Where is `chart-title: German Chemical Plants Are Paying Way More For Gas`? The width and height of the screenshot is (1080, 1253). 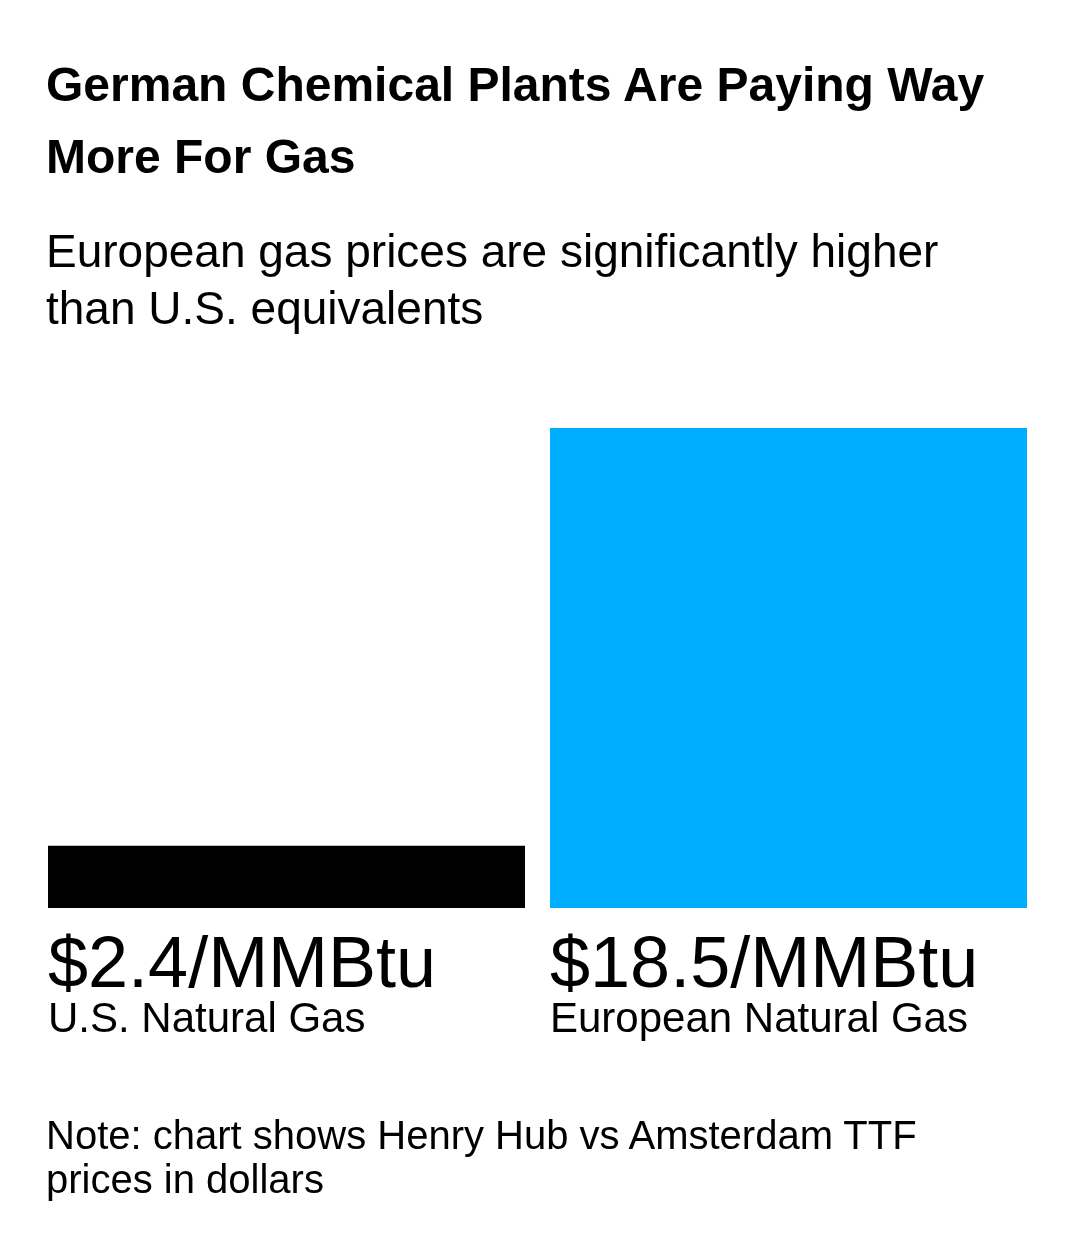
chart-title: German Chemical Plants Are Paying Way More For Gas is located at coordinates (516, 121).